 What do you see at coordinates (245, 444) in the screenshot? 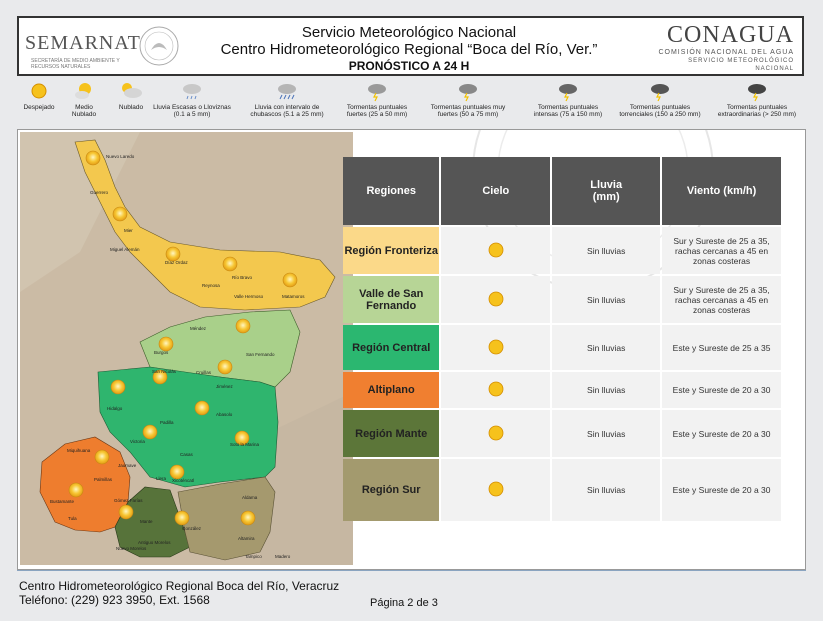
I see `map-label: Soto la Marina` at bounding box center [245, 444].